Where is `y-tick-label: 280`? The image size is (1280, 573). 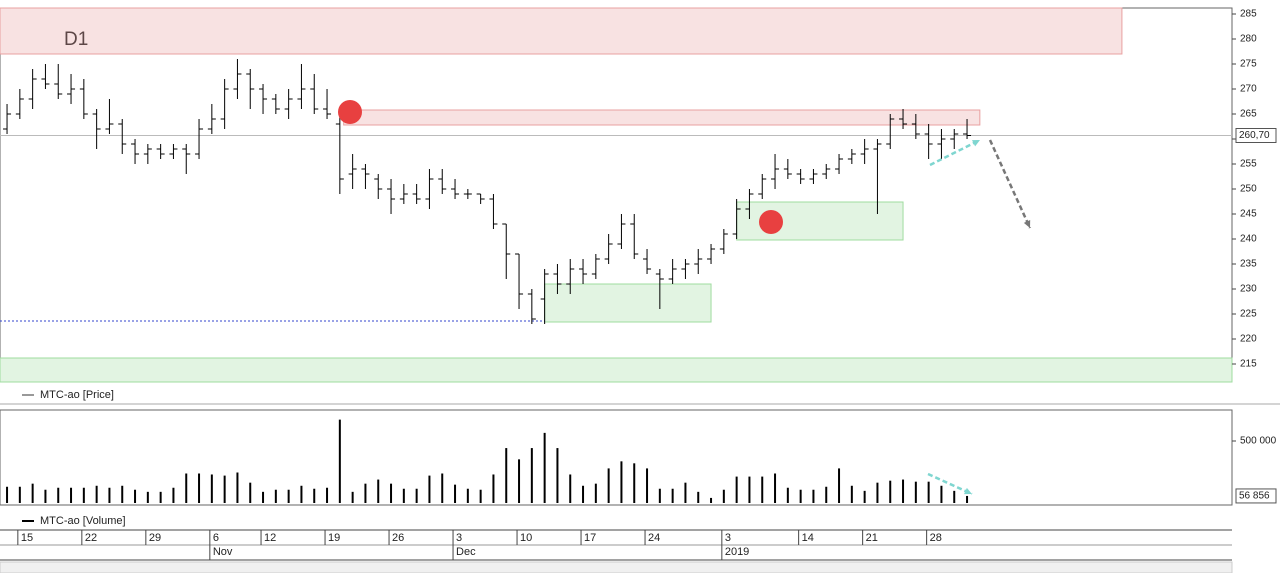 y-tick-label: 280 is located at coordinates (1248, 39).